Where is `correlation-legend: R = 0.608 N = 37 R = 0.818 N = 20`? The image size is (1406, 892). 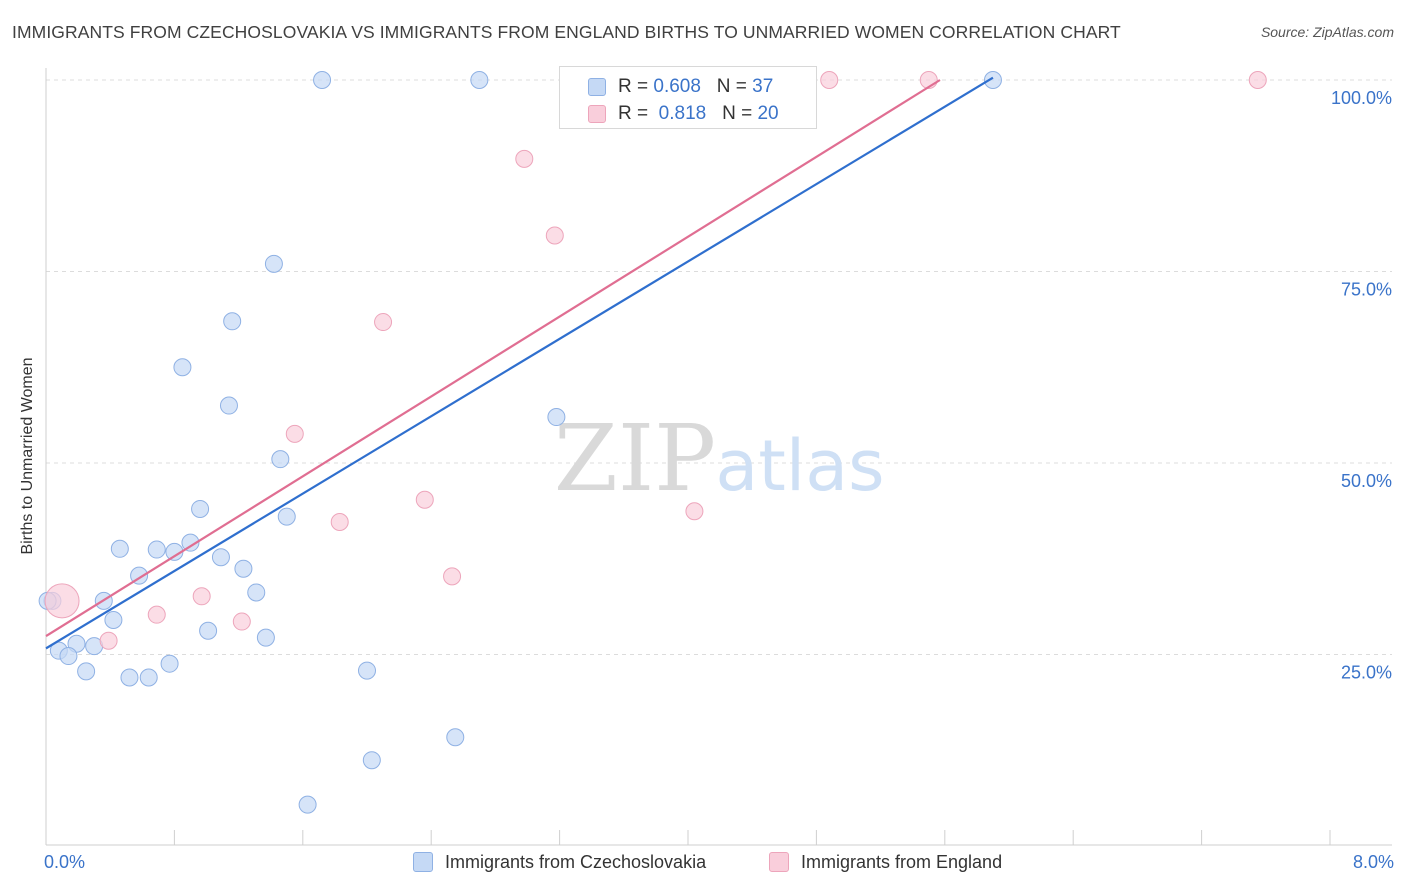 correlation-legend: R = 0.608 N = 37 R = 0.818 N = 20 is located at coordinates (688, 97).